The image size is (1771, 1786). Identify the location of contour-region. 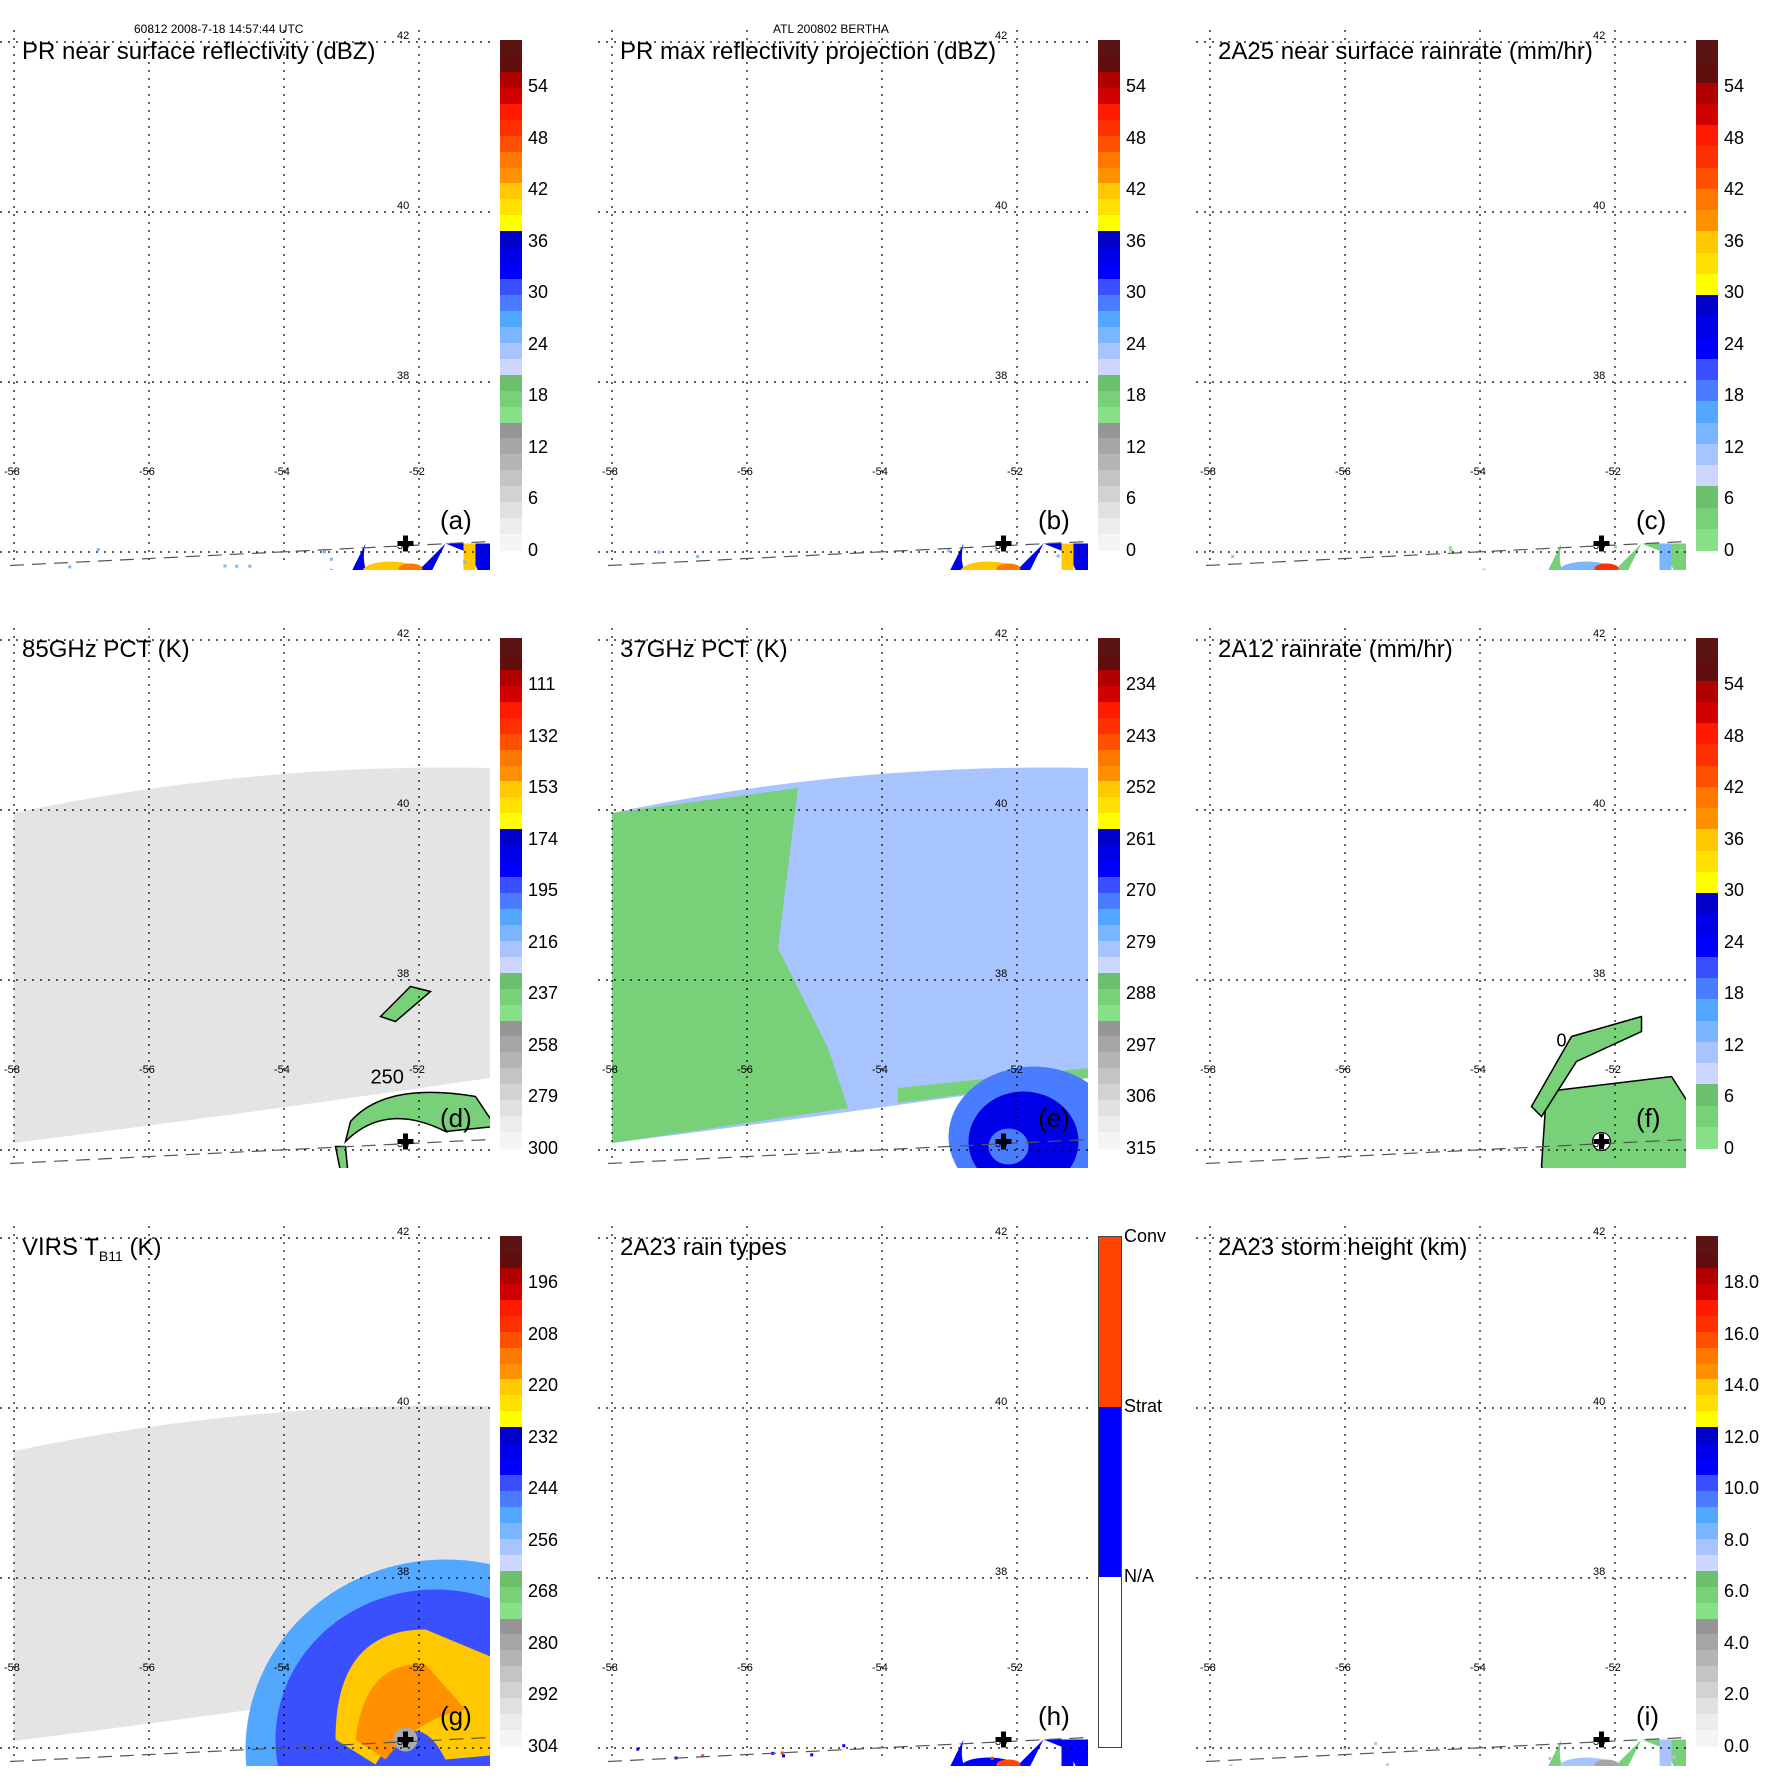
(406, 1004).